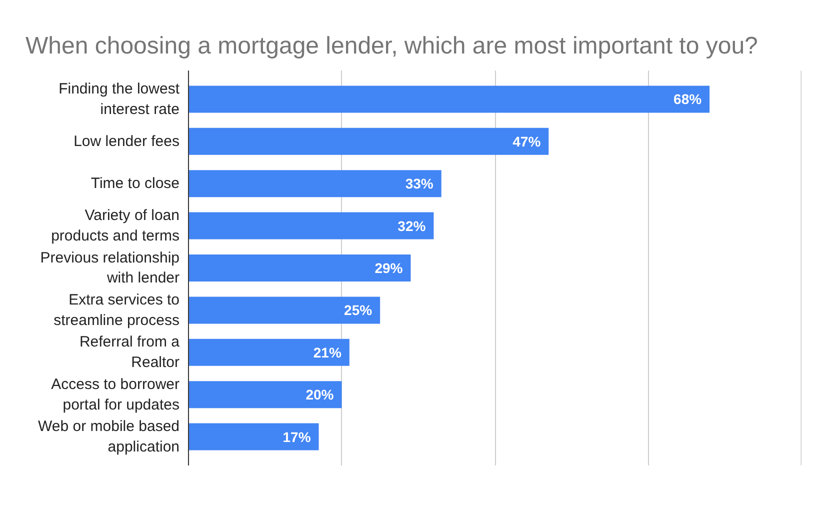 The image size is (827, 511). What do you see at coordinates (527, 141) in the screenshot?
I see `data-label: 47%` at bounding box center [527, 141].